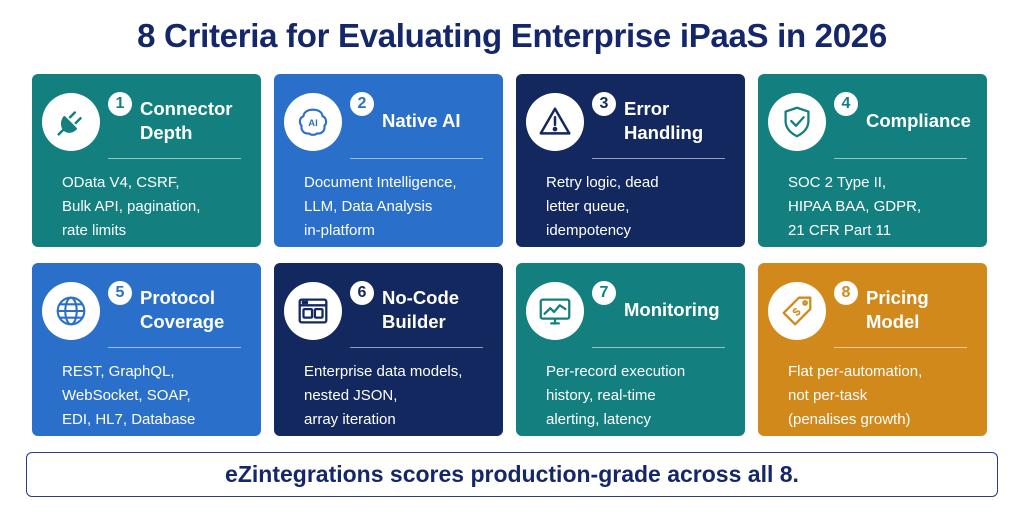 The height and width of the screenshot is (512, 1024). Describe the element at coordinates (588, 206) in the screenshot. I see `description-line: letter queue,` at that location.